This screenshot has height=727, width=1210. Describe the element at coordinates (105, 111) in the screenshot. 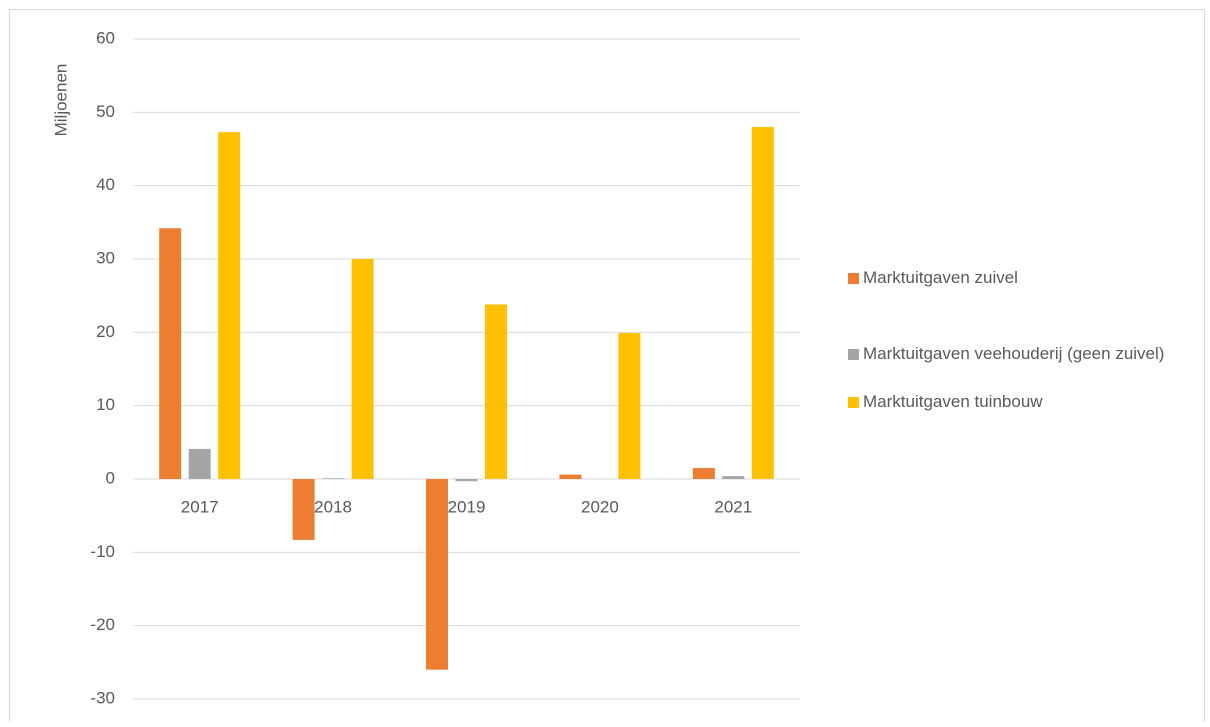

I see `y-tick-label: 50` at that location.